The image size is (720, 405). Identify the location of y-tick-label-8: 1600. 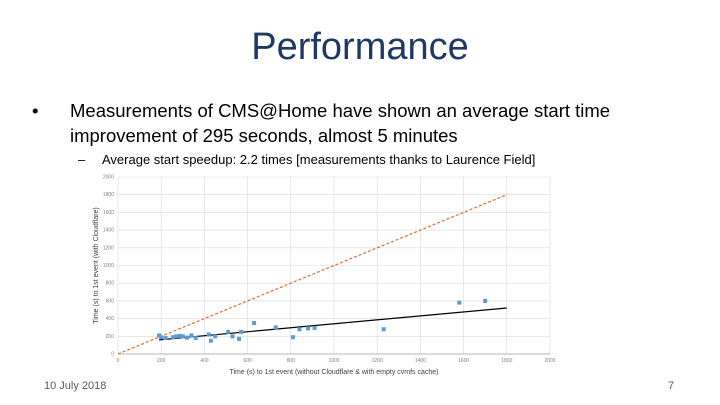
(108, 213).